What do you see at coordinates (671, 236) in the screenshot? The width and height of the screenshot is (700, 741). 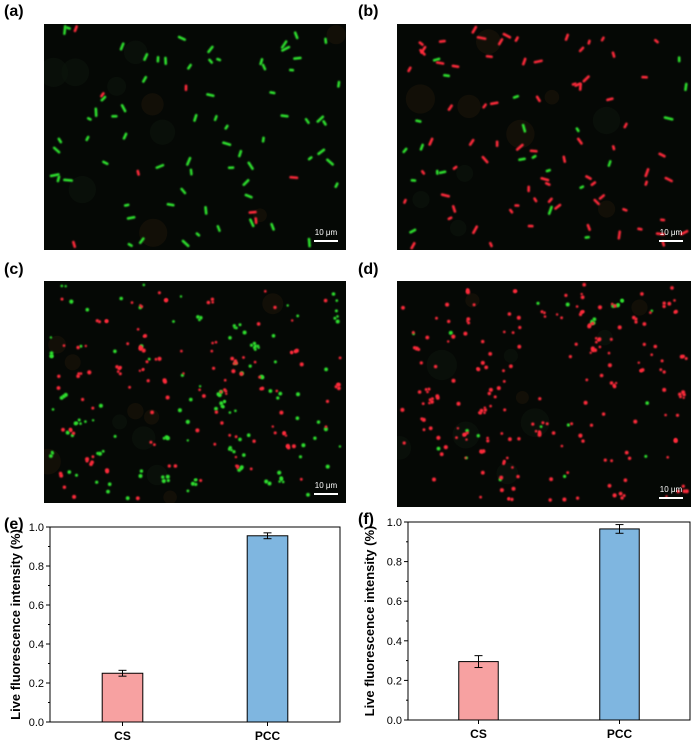 I see `scale-bar-b: 10 μm` at bounding box center [671, 236].